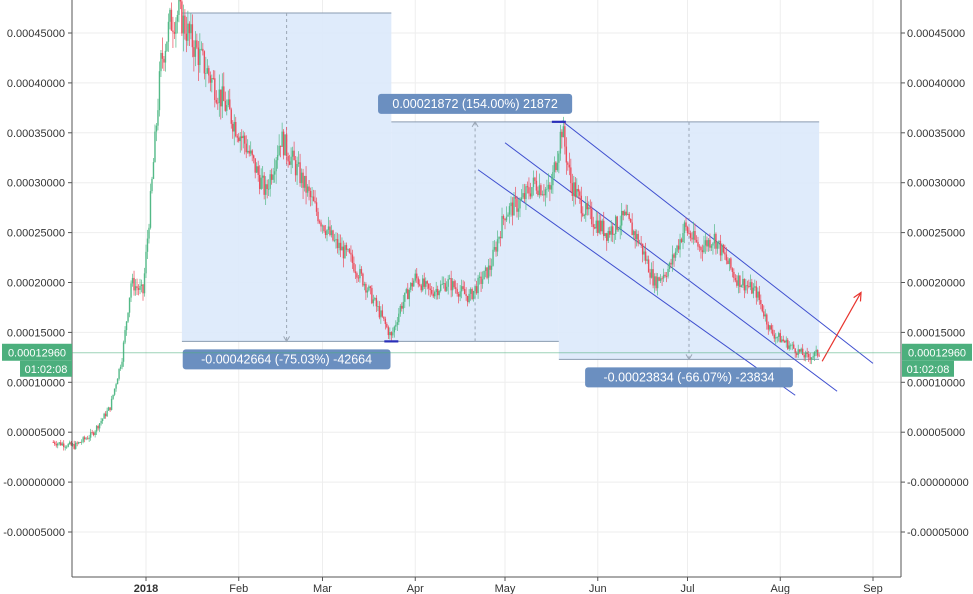  What do you see at coordinates (936, 383) in the screenshot?
I see `y-tick-label-right: 0.00010000` at bounding box center [936, 383].